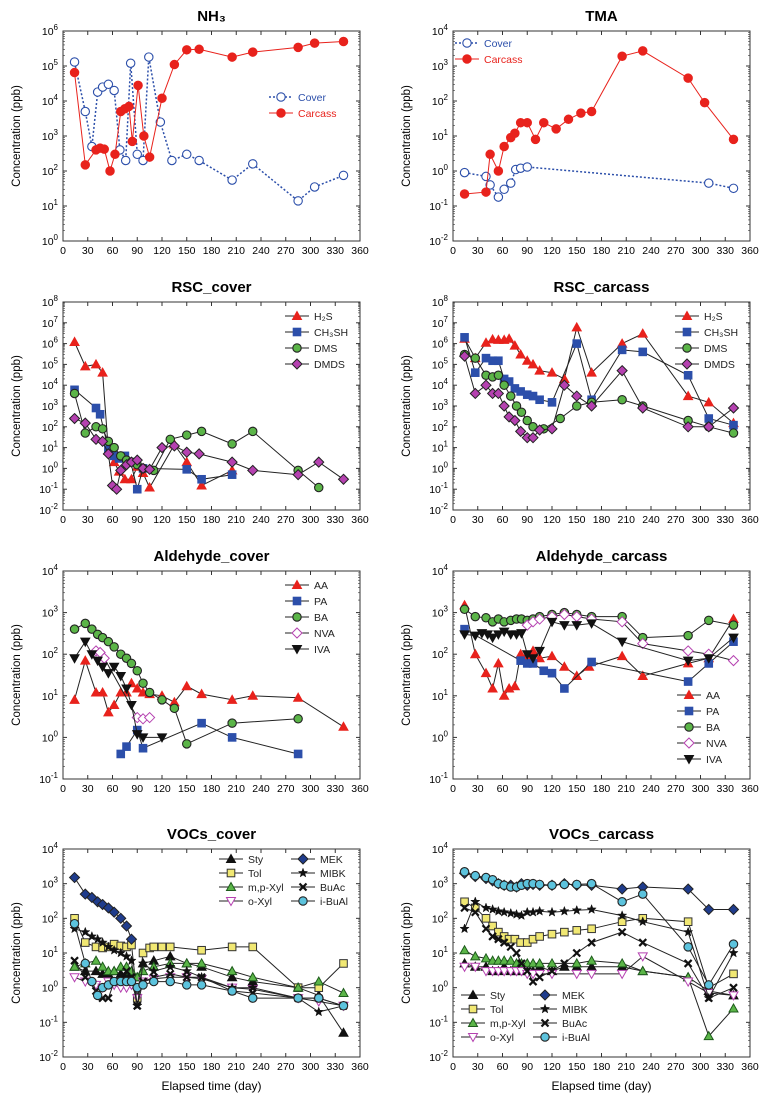 The height and width of the screenshot is (1118, 783). I want to click on legend-item: MEK, so click(559, 995).